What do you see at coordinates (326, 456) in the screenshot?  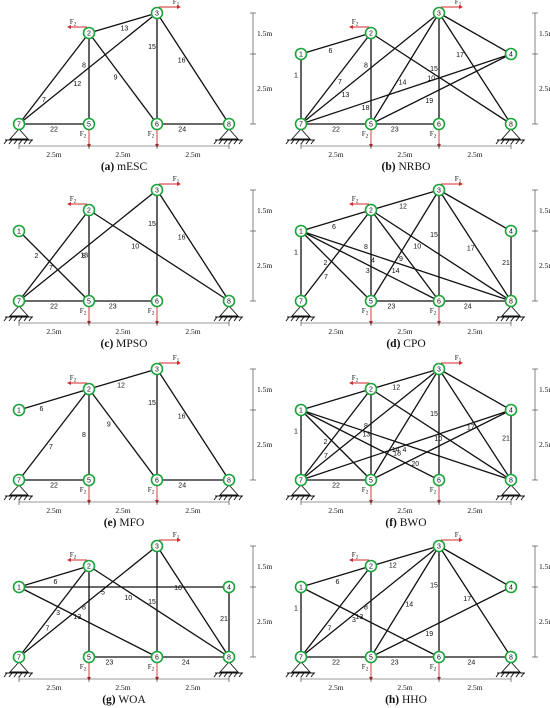 I see `member-label: 7` at bounding box center [326, 456].